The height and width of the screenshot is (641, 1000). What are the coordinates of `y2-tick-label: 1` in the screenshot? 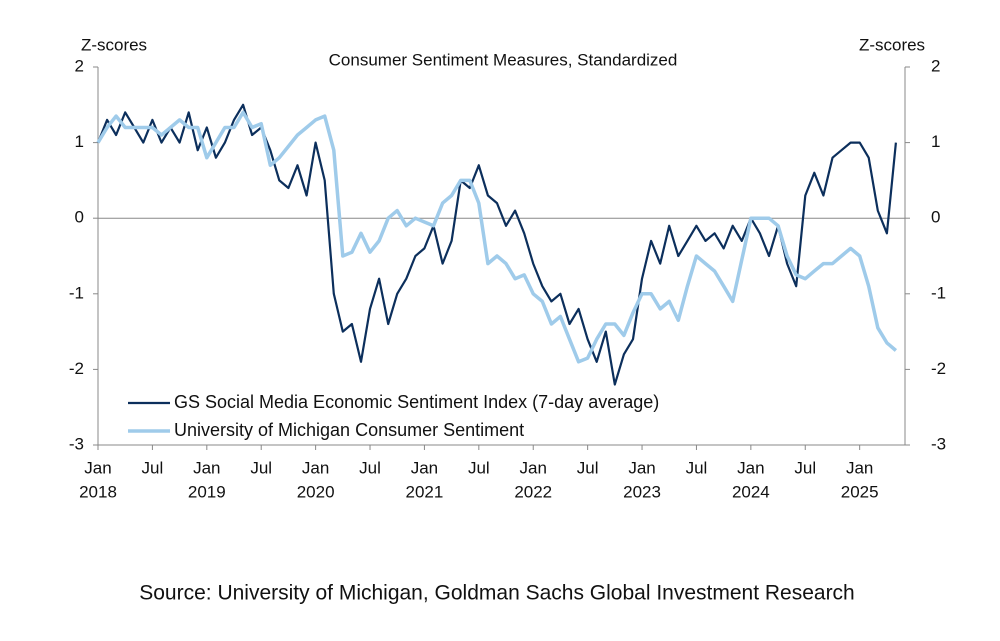 It's located at (935, 141).